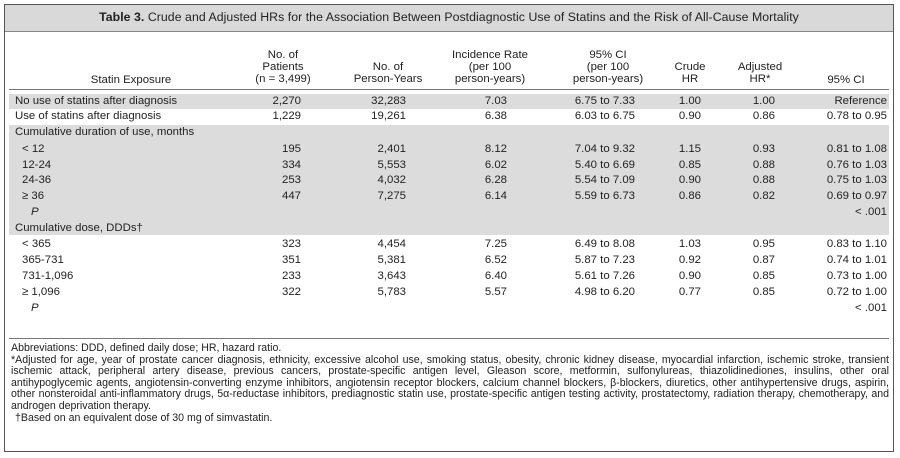 This screenshot has width=900, height=458. Describe the element at coordinates (690, 79) in the screenshot. I see `header-crude-line2: HR` at that location.